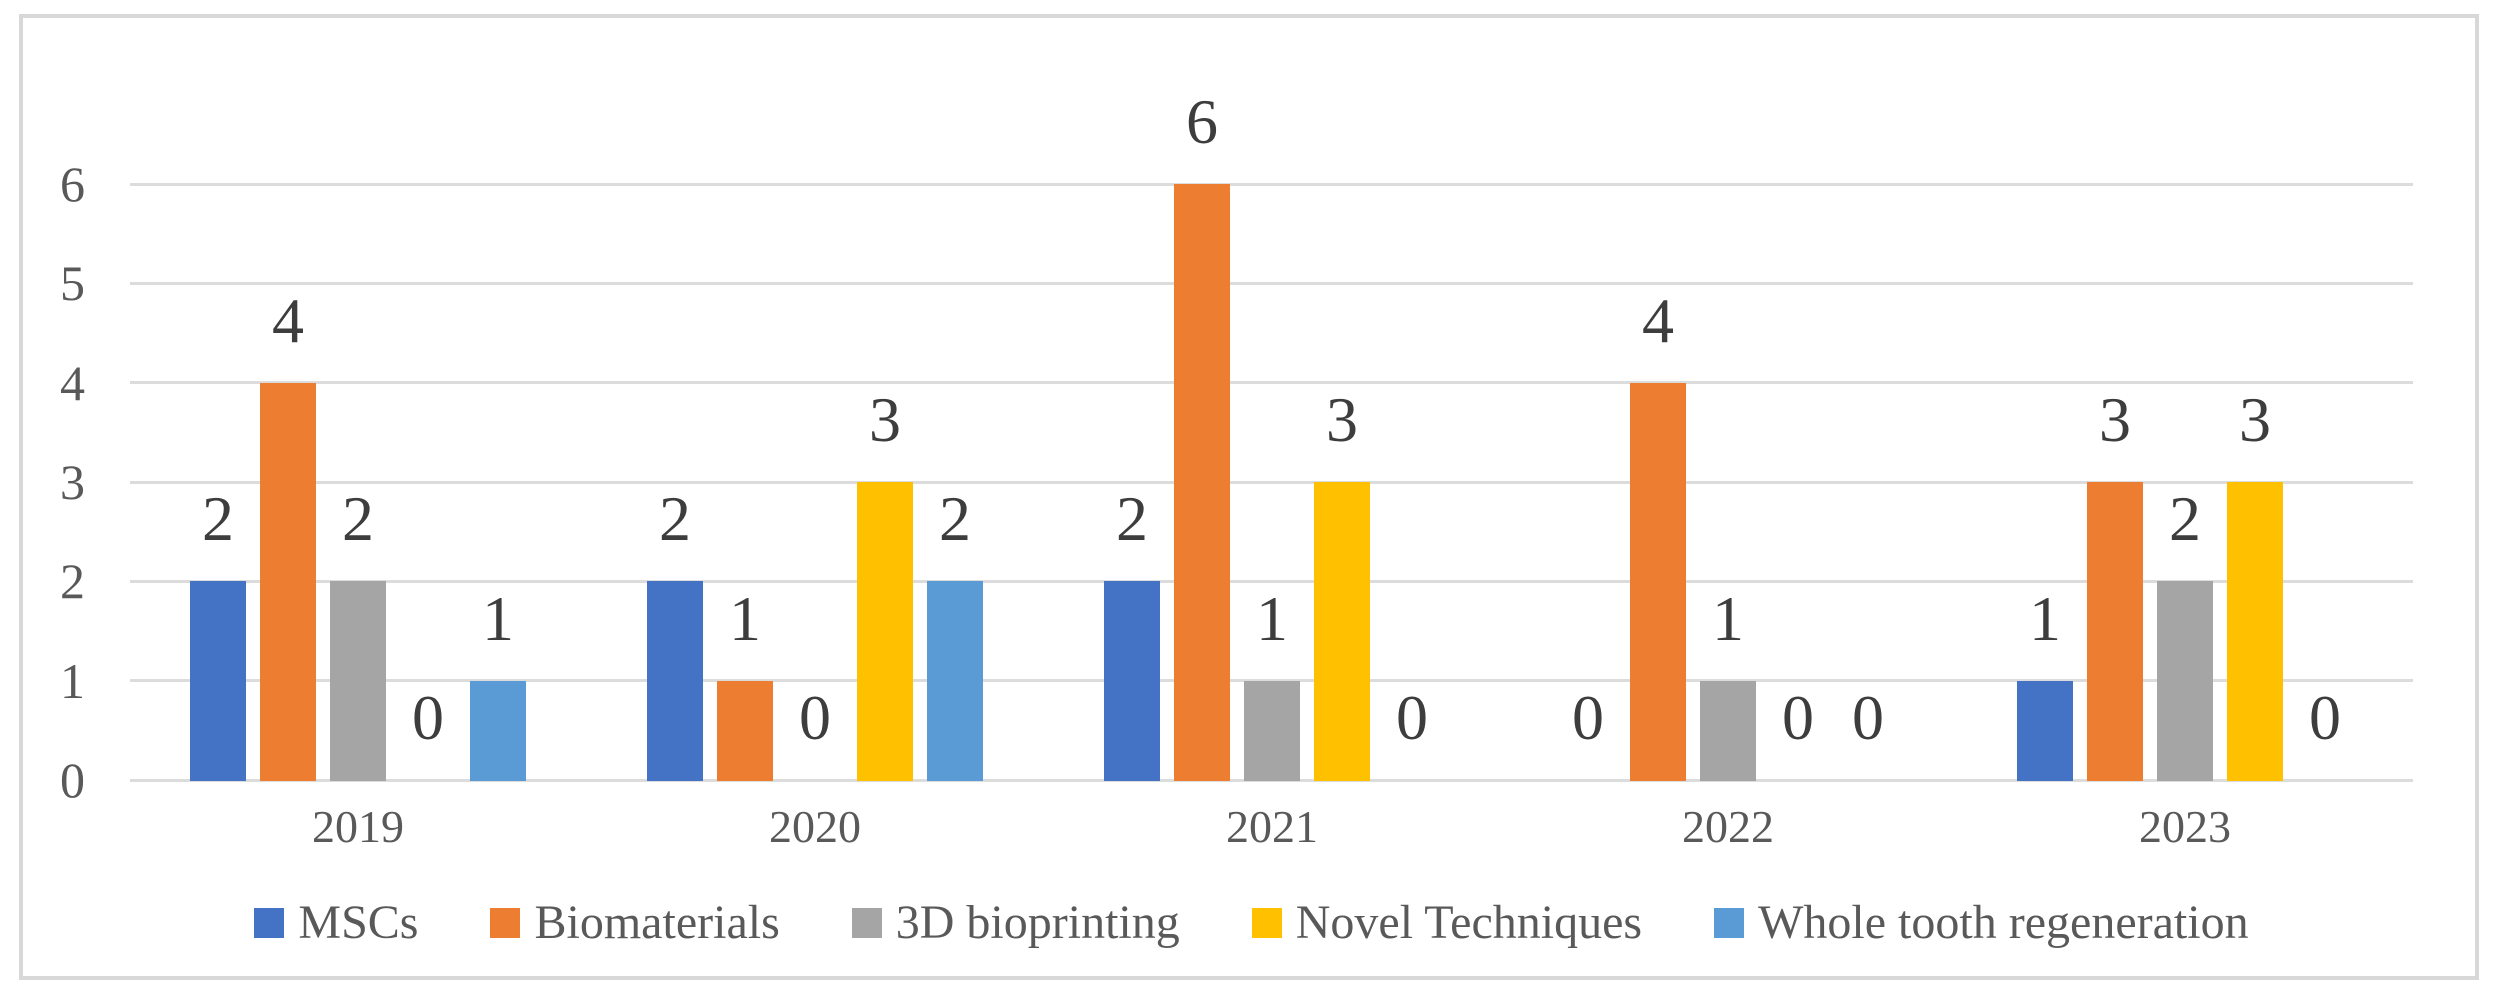  What do you see at coordinates (955, 518) in the screenshot?
I see `data-label-whole-tooth-regeneration-2020: 2` at bounding box center [955, 518].